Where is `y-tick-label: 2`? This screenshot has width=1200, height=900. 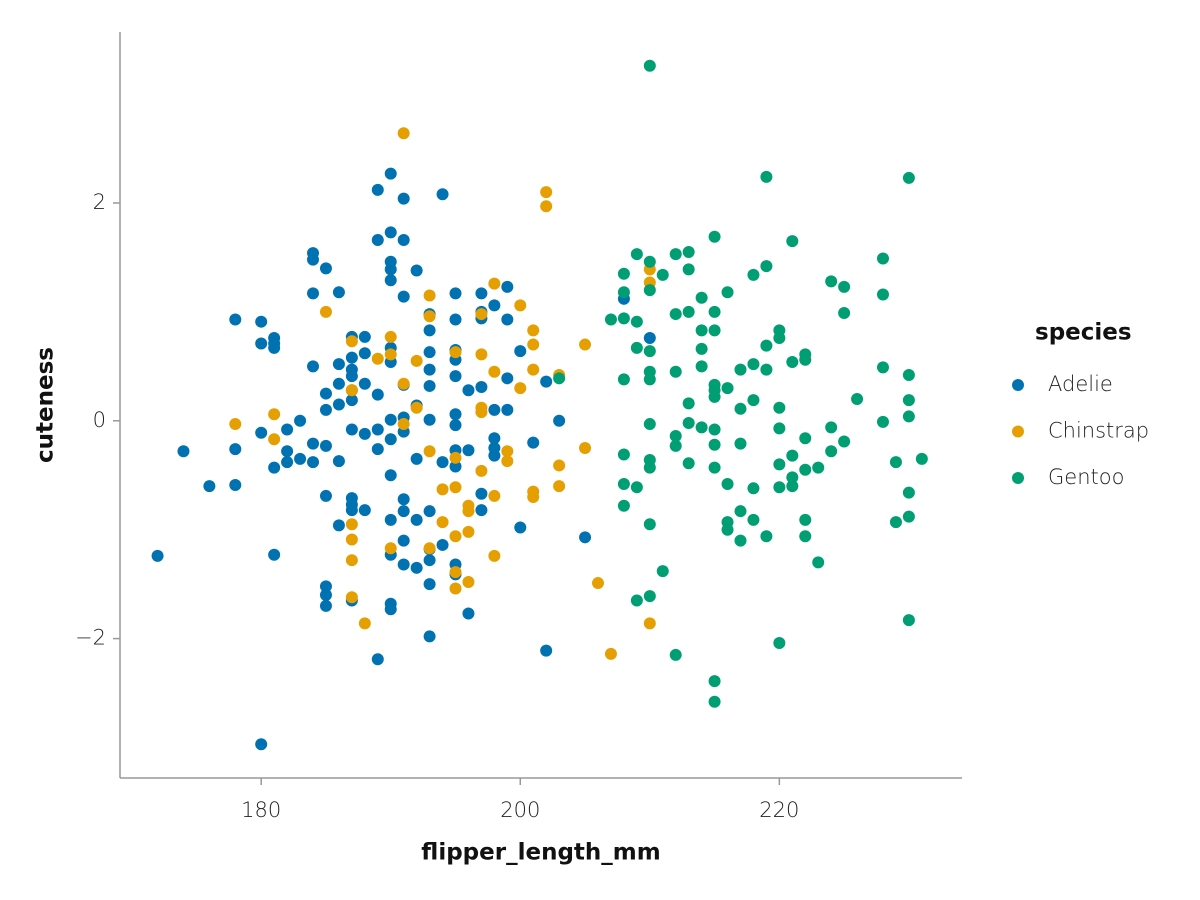
y-tick-label: 2 is located at coordinates (99, 202).